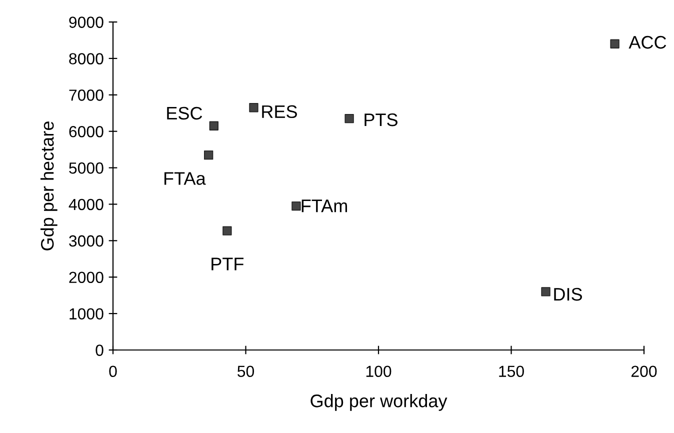 This screenshot has height=433, width=674. Describe the element at coordinates (87, 314) in the screenshot. I see `y-tick-label: 1000` at that location.